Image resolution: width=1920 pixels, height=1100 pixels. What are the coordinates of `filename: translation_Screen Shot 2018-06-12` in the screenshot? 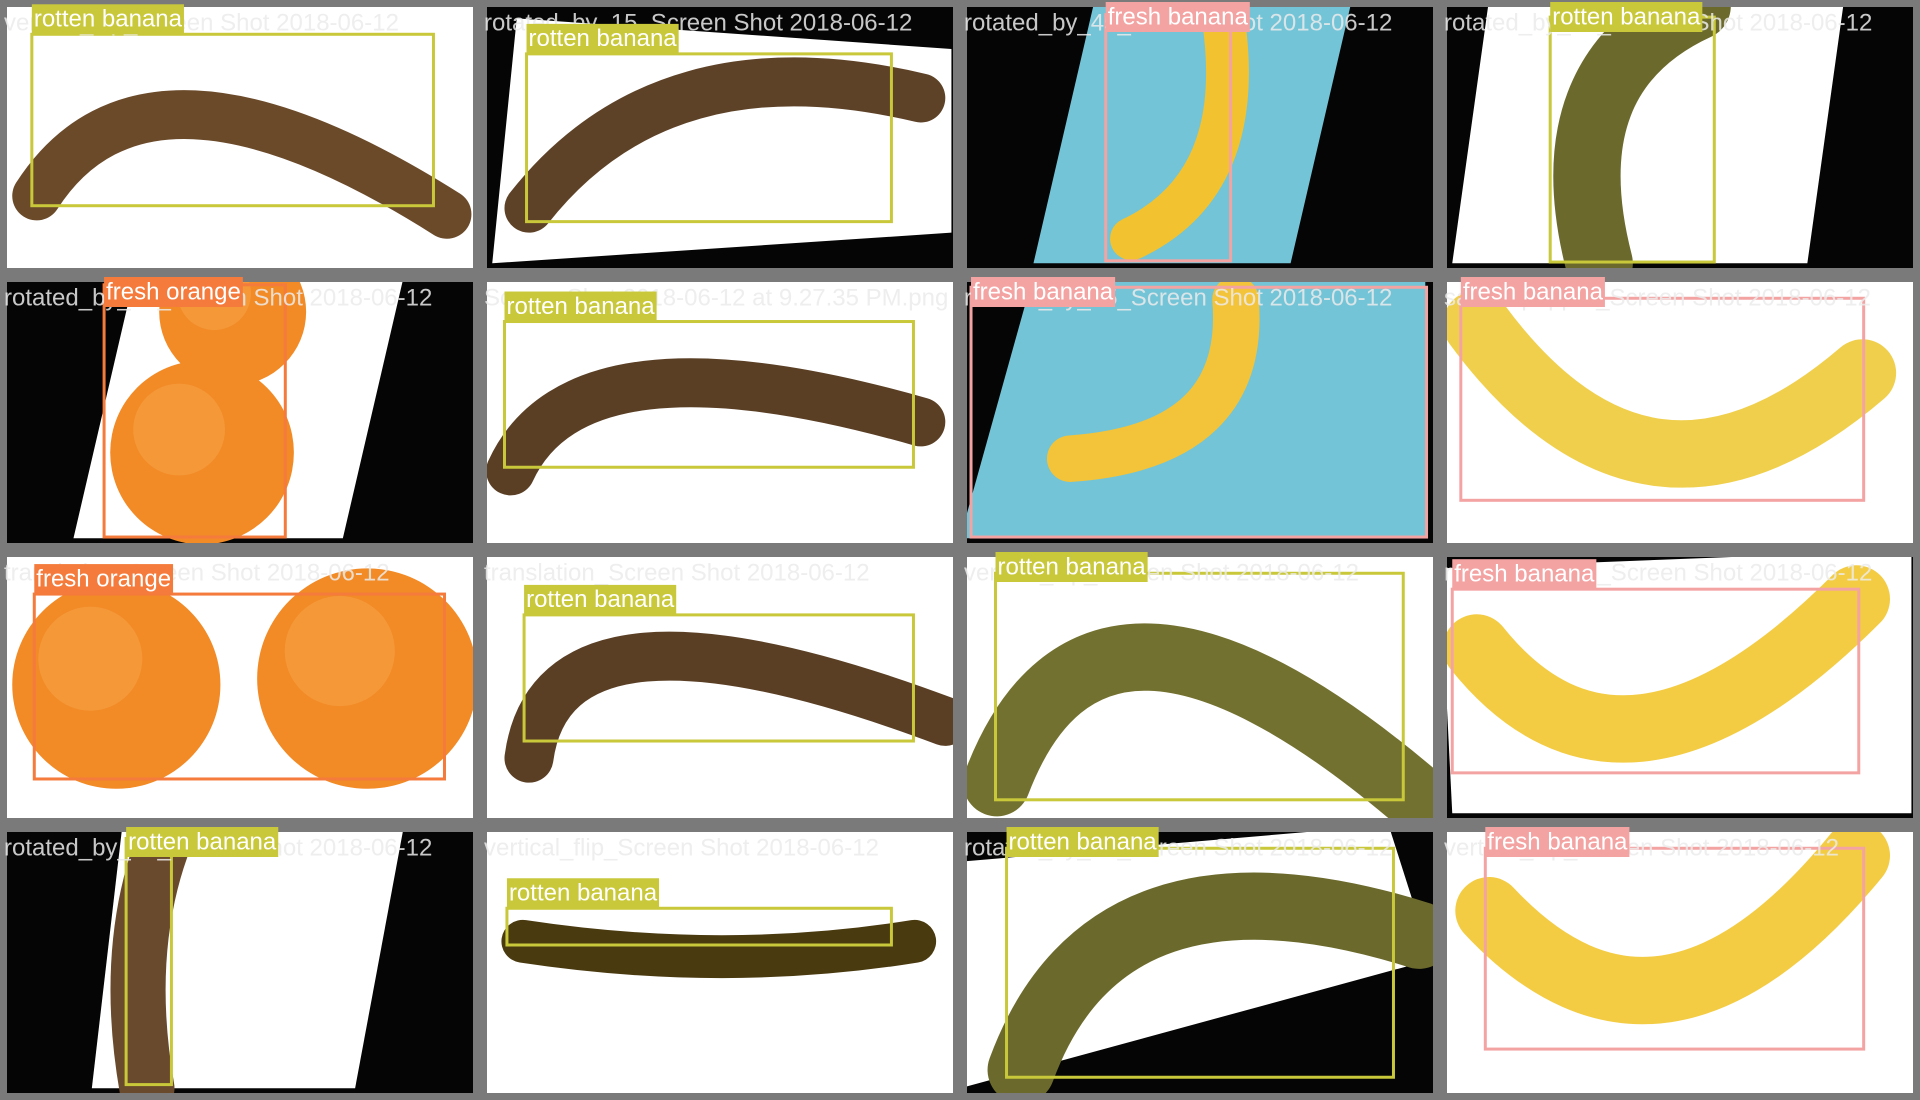 It's located at (677, 572).